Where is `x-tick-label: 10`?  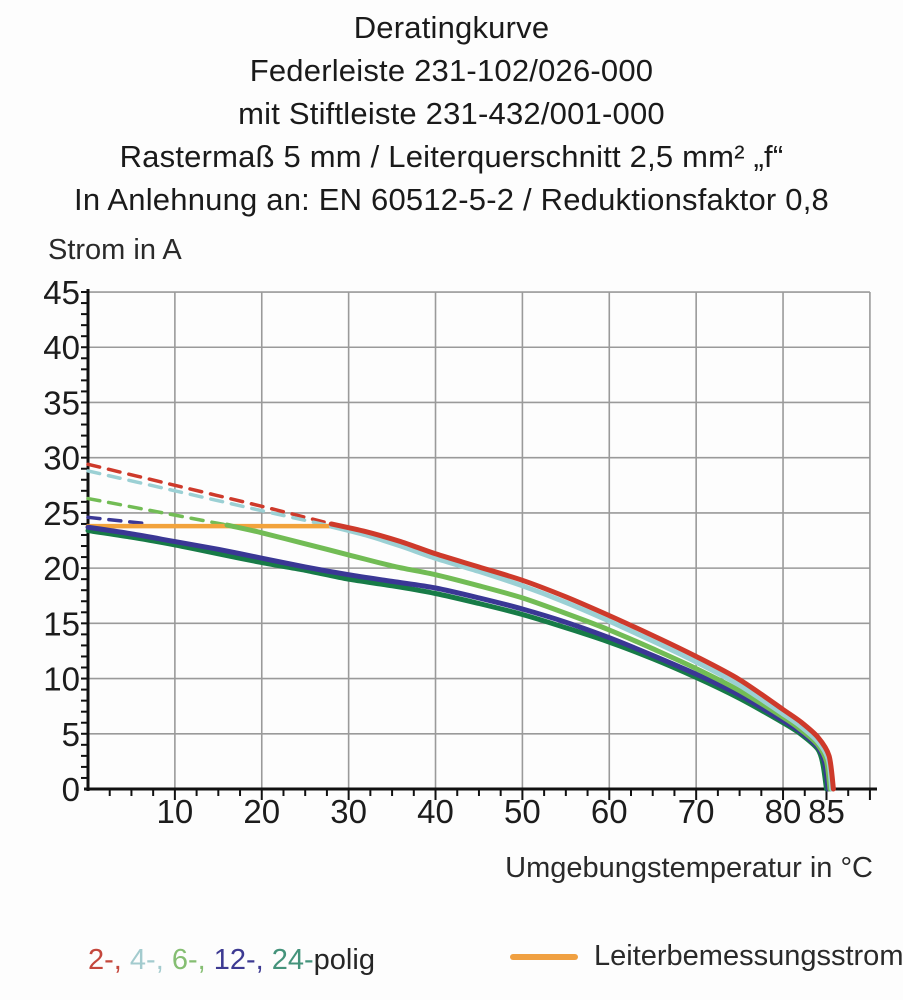
x-tick-label: 10 is located at coordinates (175, 811).